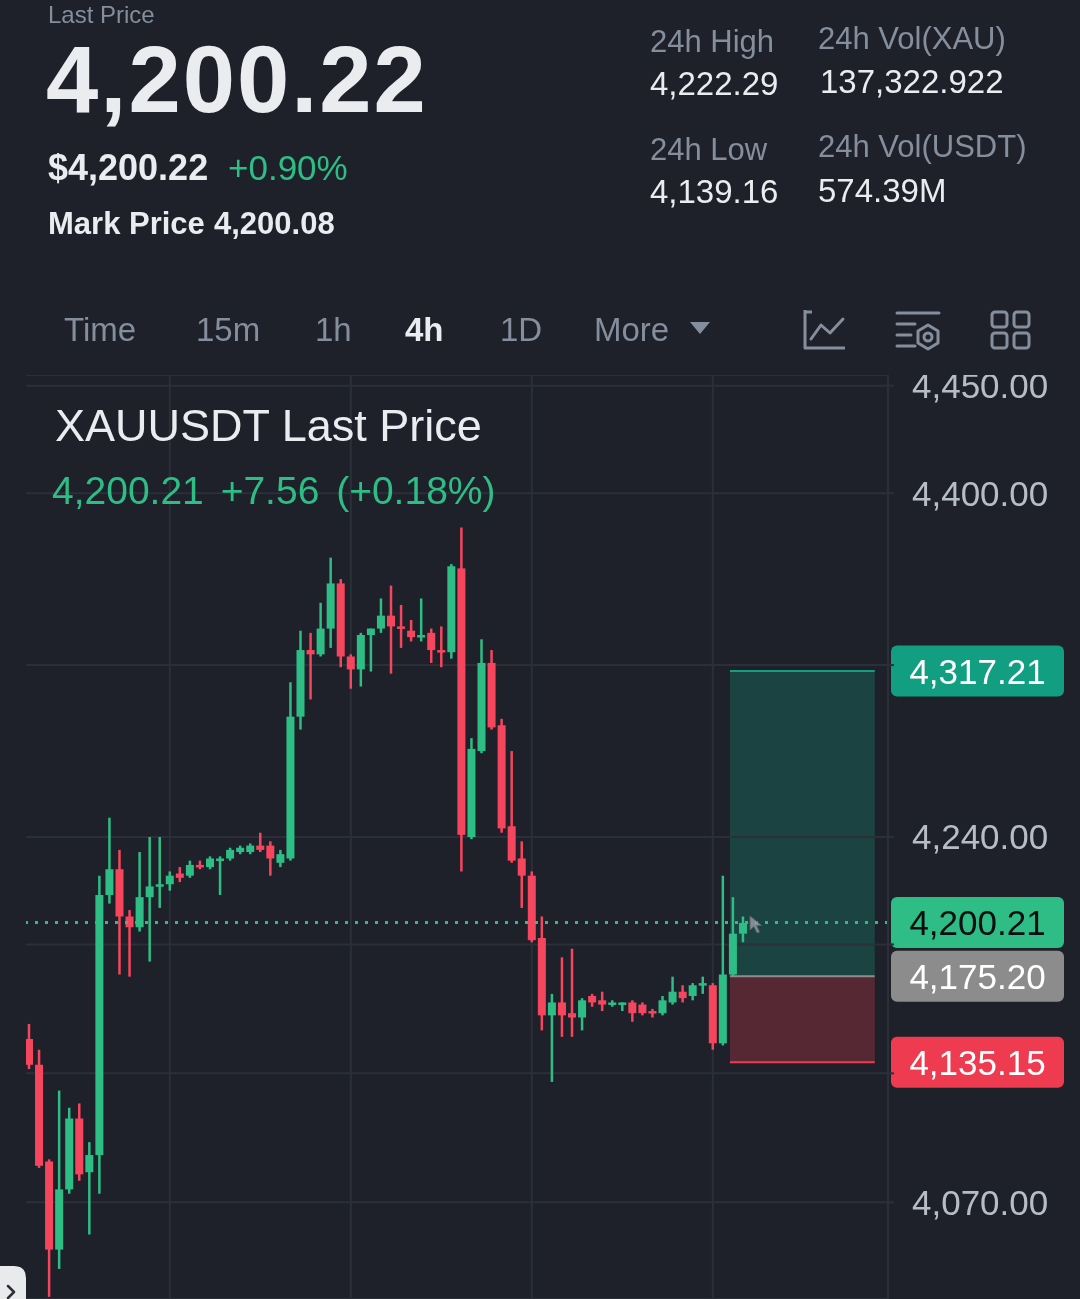 This screenshot has height=1299, width=1080. What do you see at coordinates (980, 837) in the screenshot?
I see `y-tick-label: 4,240.00` at bounding box center [980, 837].